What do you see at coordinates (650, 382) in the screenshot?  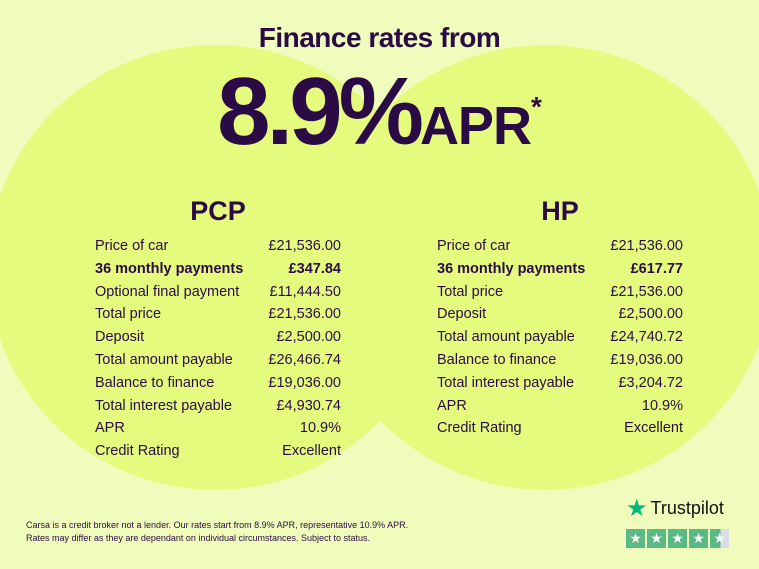 I see `row-value: £3,204.72` at bounding box center [650, 382].